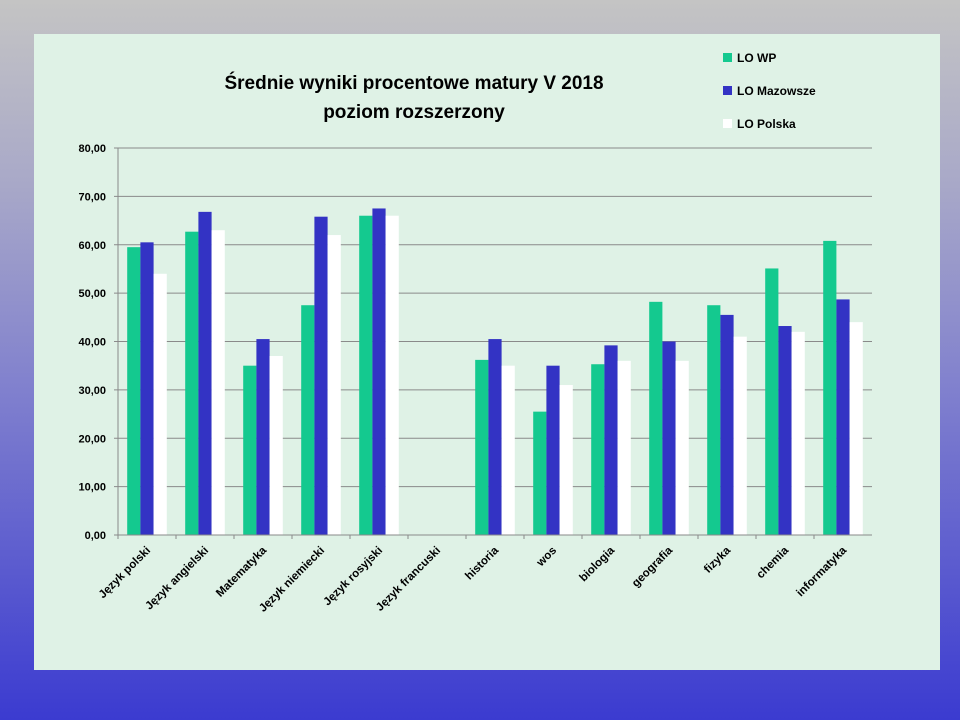 Image resolution: width=960 pixels, height=720 pixels. Describe the element at coordinates (773, 562) in the screenshot. I see `x-tick-label: chemia` at that location.